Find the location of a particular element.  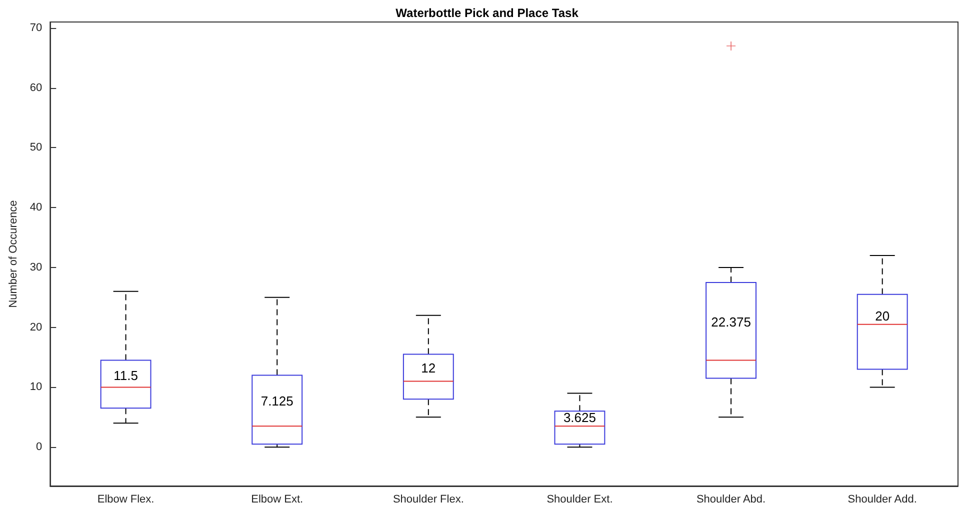

y-tick-label: 10 is located at coordinates (36, 387).